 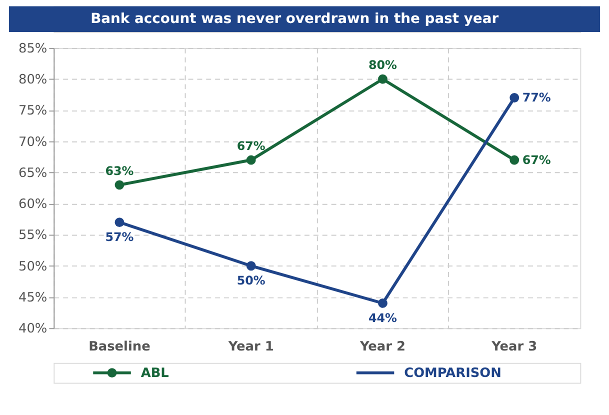 What do you see at coordinates (33, 142) in the screenshot?
I see `y-tick-label: 70%` at bounding box center [33, 142].